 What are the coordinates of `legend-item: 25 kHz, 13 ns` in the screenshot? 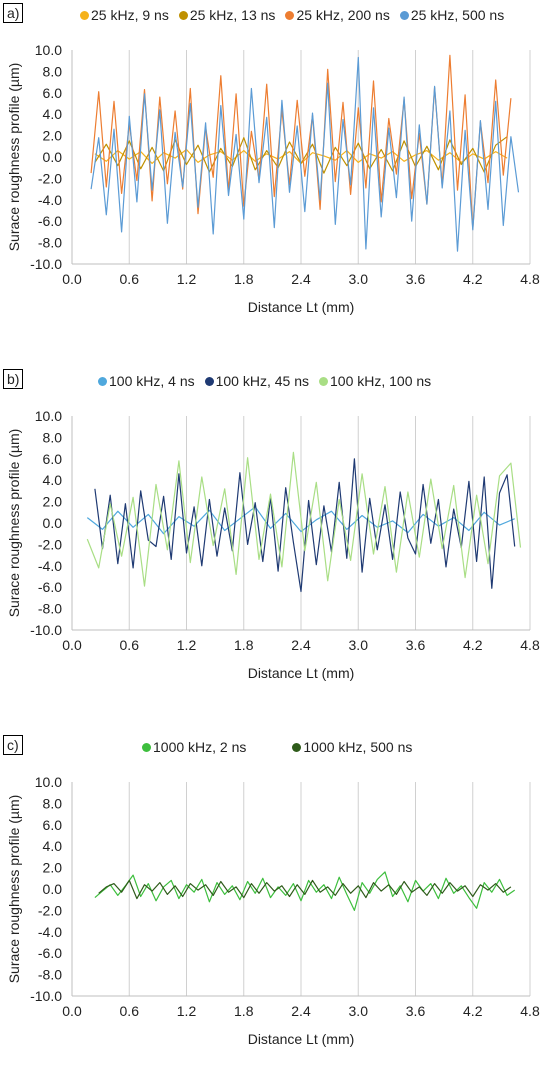 It's located at (227, 15).